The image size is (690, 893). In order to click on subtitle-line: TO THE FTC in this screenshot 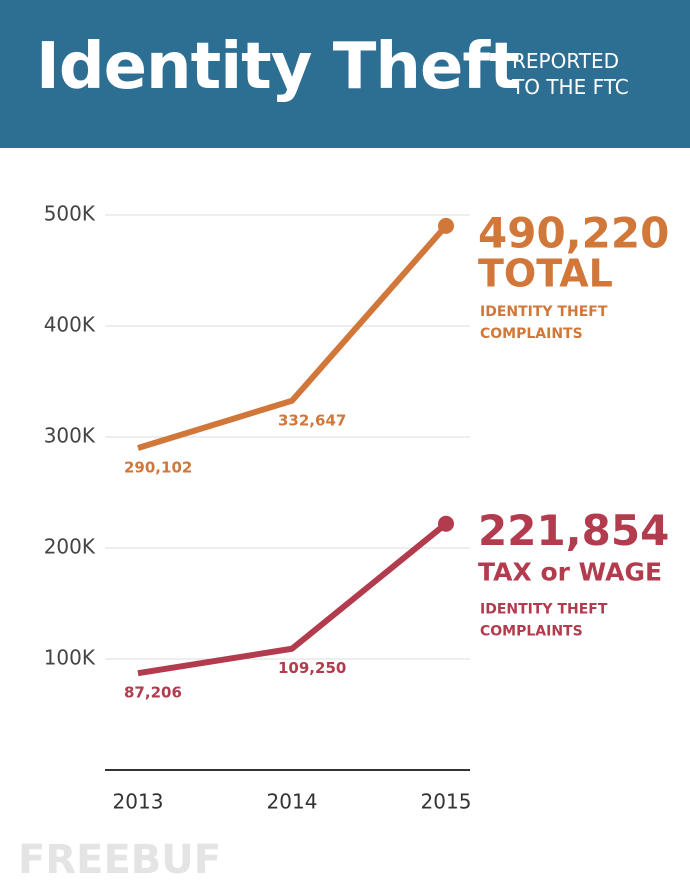, I will do `click(570, 87)`.